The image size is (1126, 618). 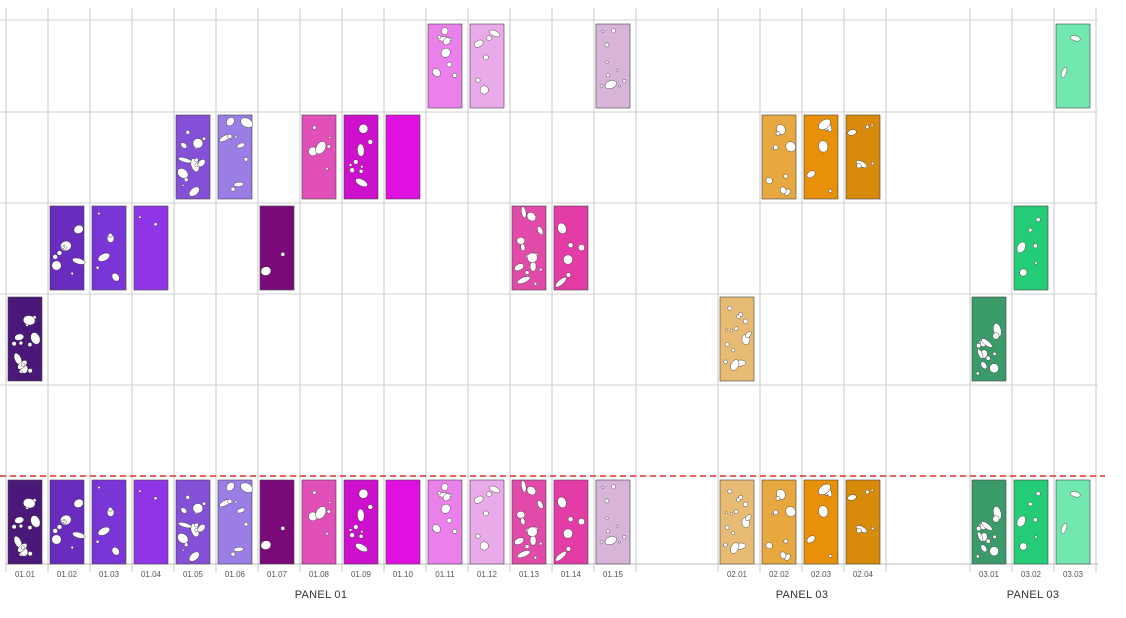 I want to click on panel-02-04-baseline, so click(x=863, y=522).